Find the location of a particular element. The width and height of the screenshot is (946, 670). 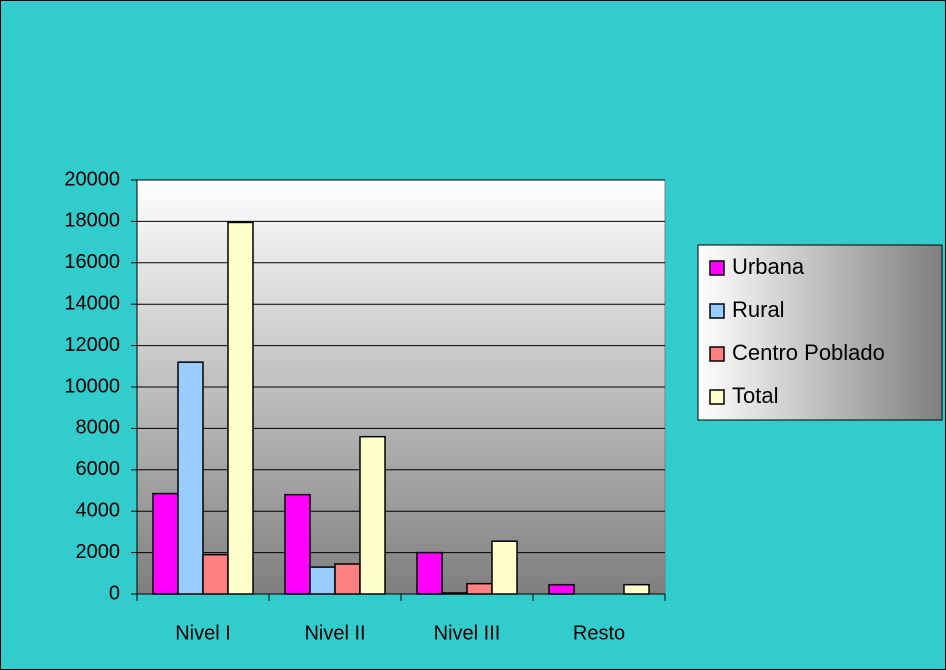

y-tick-label: 20000 is located at coordinates (92, 179).